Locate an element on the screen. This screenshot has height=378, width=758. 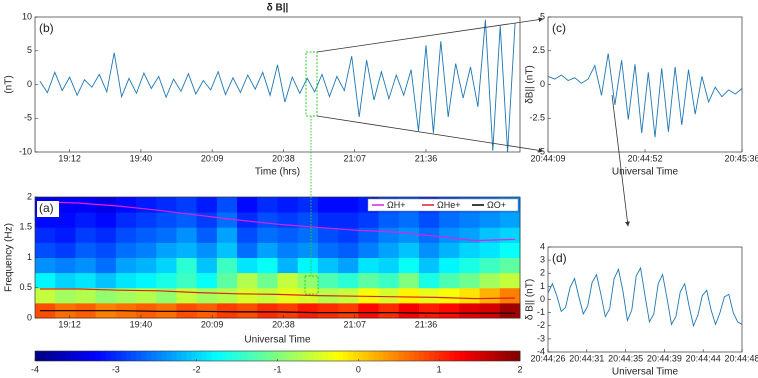
x-tick-label: 20:44:26 is located at coordinates (547, 358).